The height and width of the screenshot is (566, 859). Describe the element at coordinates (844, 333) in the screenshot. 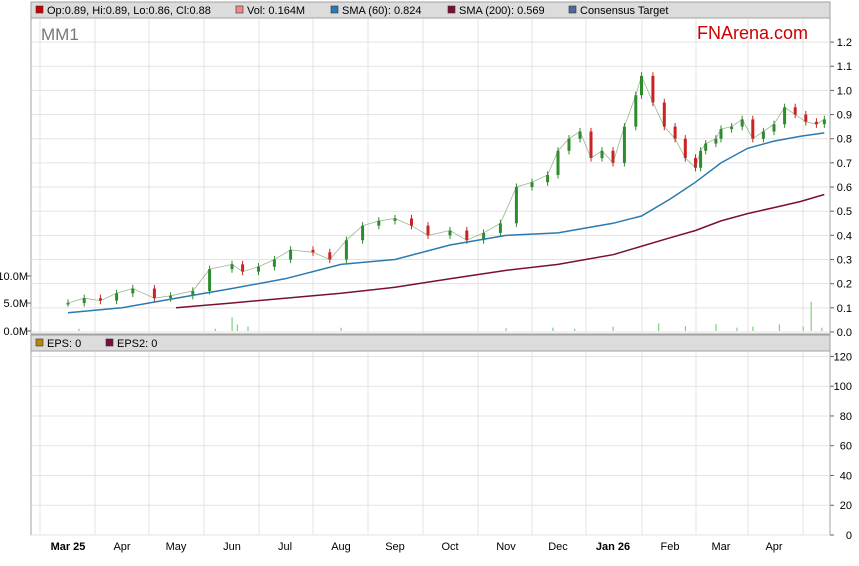

I see `price-tick-label: 0.0` at that location.